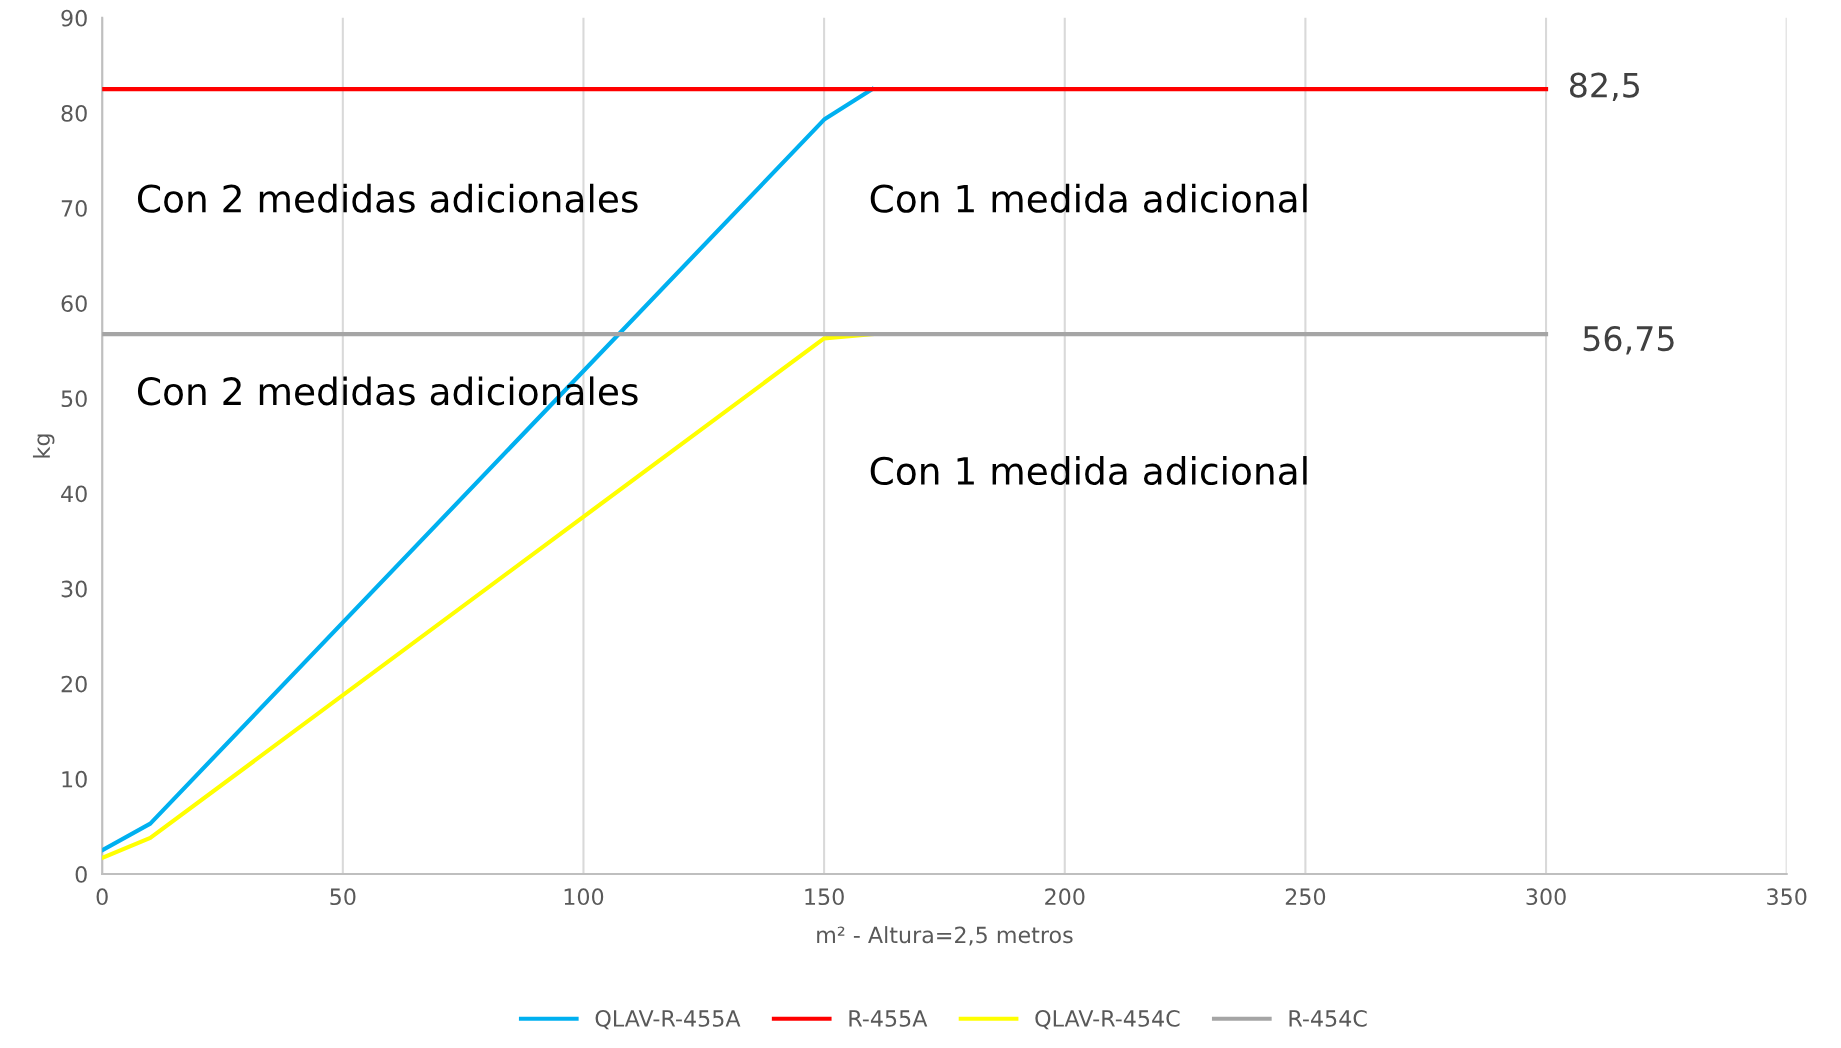 The width and height of the screenshot is (1841, 1048). Describe the element at coordinates (102, 897) in the screenshot. I see `x-tick-label: 0` at that location.